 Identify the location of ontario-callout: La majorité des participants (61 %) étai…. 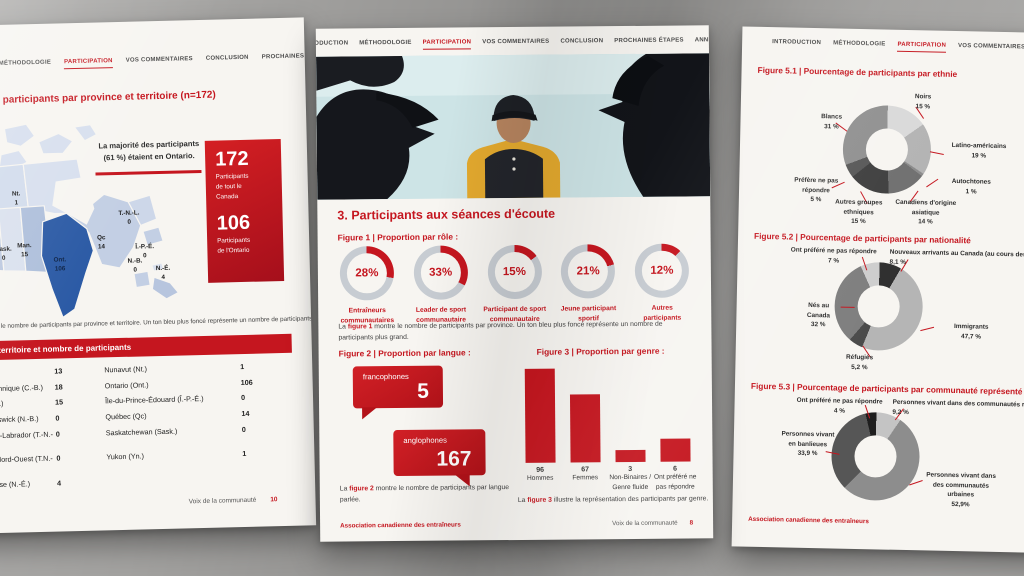
(149, 151).